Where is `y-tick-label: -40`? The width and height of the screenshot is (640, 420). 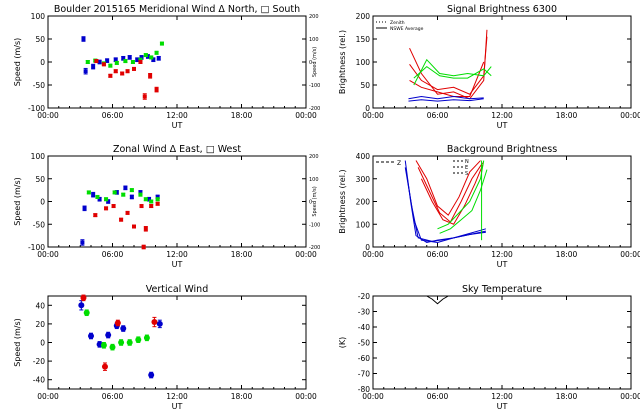
y-tick-label: -40 is located at coordinates (39, 380).